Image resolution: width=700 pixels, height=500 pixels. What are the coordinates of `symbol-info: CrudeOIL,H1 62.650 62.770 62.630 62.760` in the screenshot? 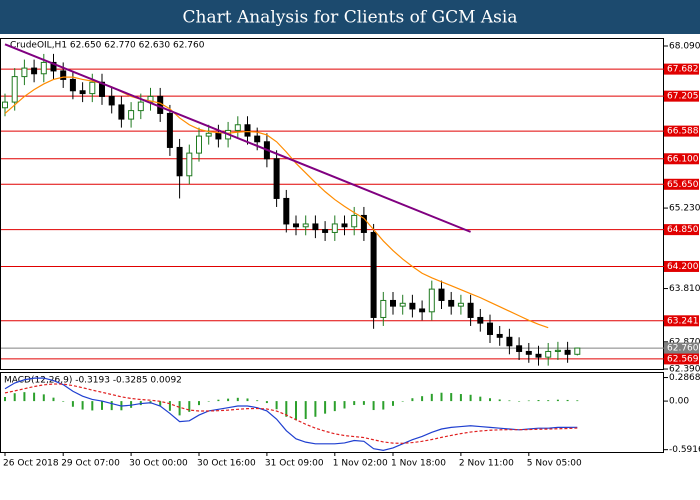 It's located at (107, 46).